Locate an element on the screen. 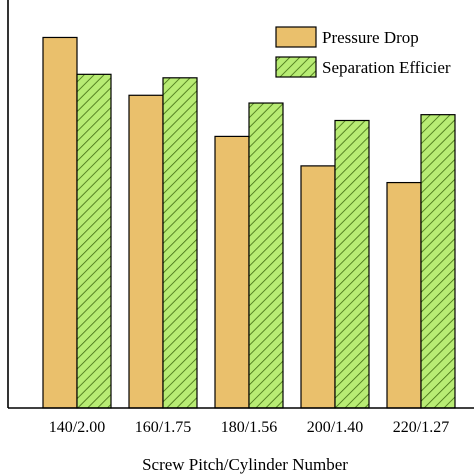 The image size is (474, 474). x-tick-label-3: 180/1.56 is located at coordinates (249, 427).